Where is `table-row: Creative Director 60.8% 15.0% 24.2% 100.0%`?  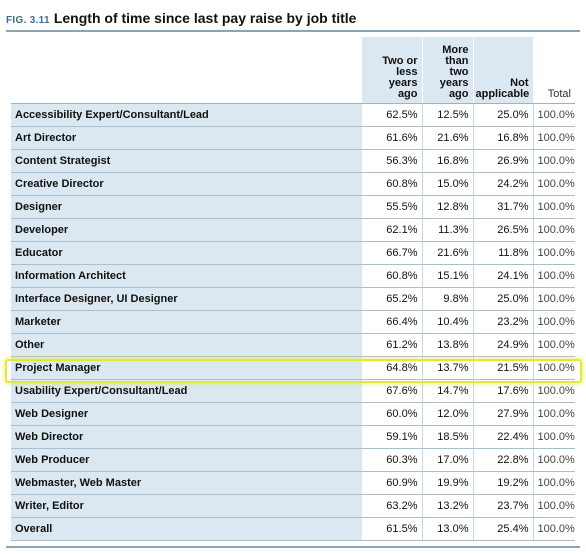 table-row: Creative Director 60.8% 15.0% 24.2% 100.0% is located at coordinates (293, 184).